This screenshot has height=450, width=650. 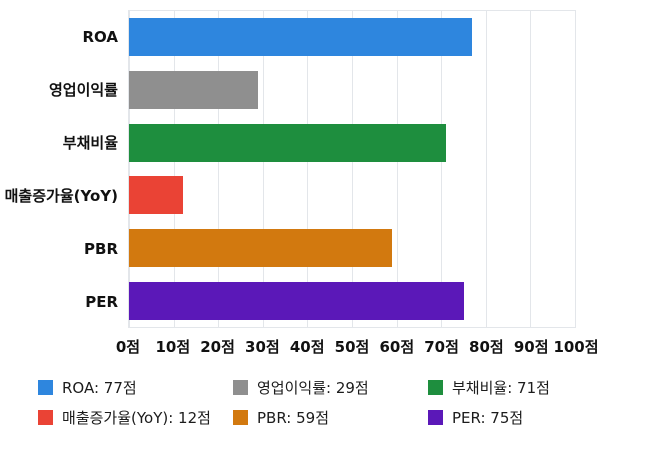 What do you see at coordinates (293, 417) in the screenshot?
I see `legend-label: PBR: 59점` at bounding box center [293, 417].